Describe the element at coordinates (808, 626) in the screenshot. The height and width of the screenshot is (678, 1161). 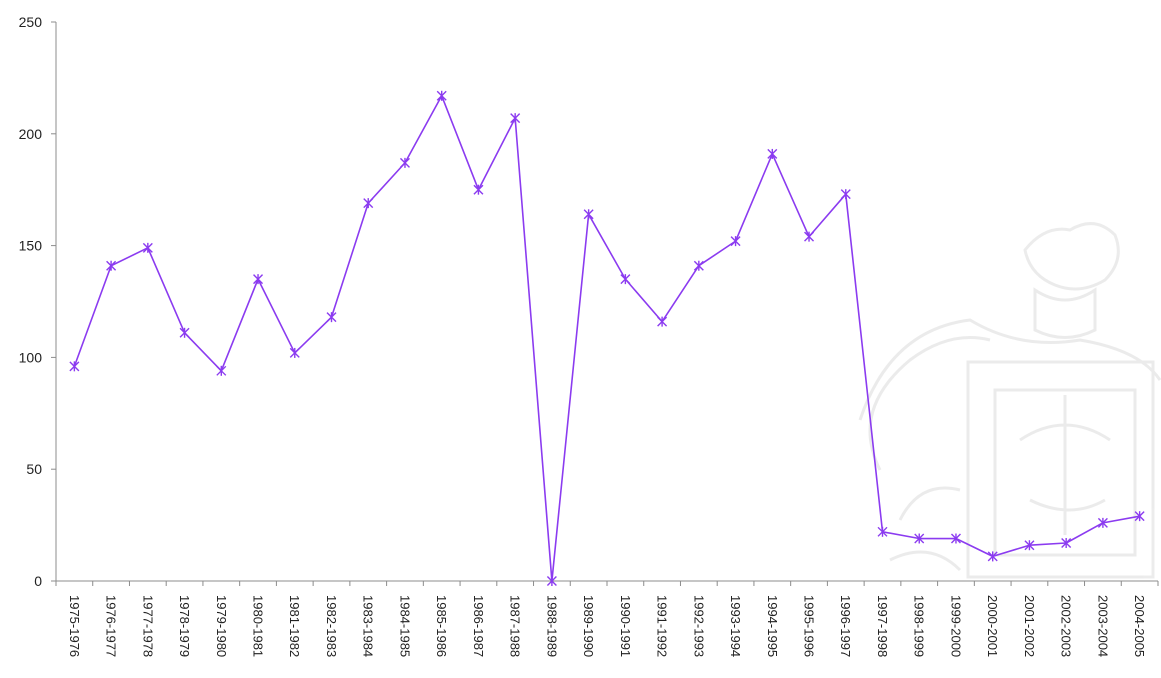
I see `x-tick-label: 1995-1996` at that location.